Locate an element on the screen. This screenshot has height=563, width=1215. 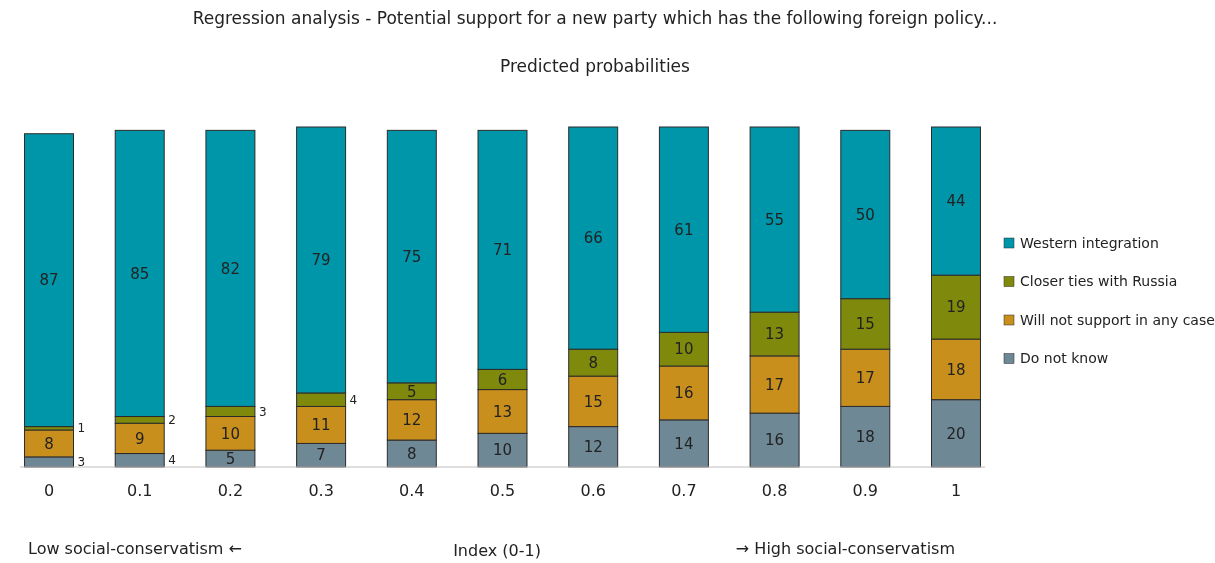
x-tick-label: 0.8 is located at coordinates (774, 490).